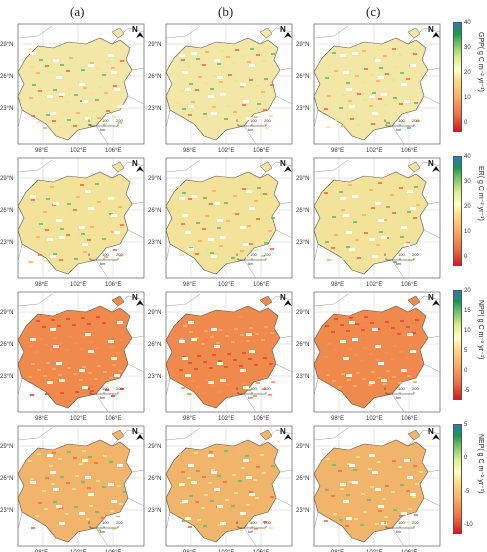 This screenshot has width=487, height=552. Describe the element at coordinates (480, 330) in the screenshot. I see `colorbar-title: NPP( g C m⁻² yr⁻¹)` at that location.